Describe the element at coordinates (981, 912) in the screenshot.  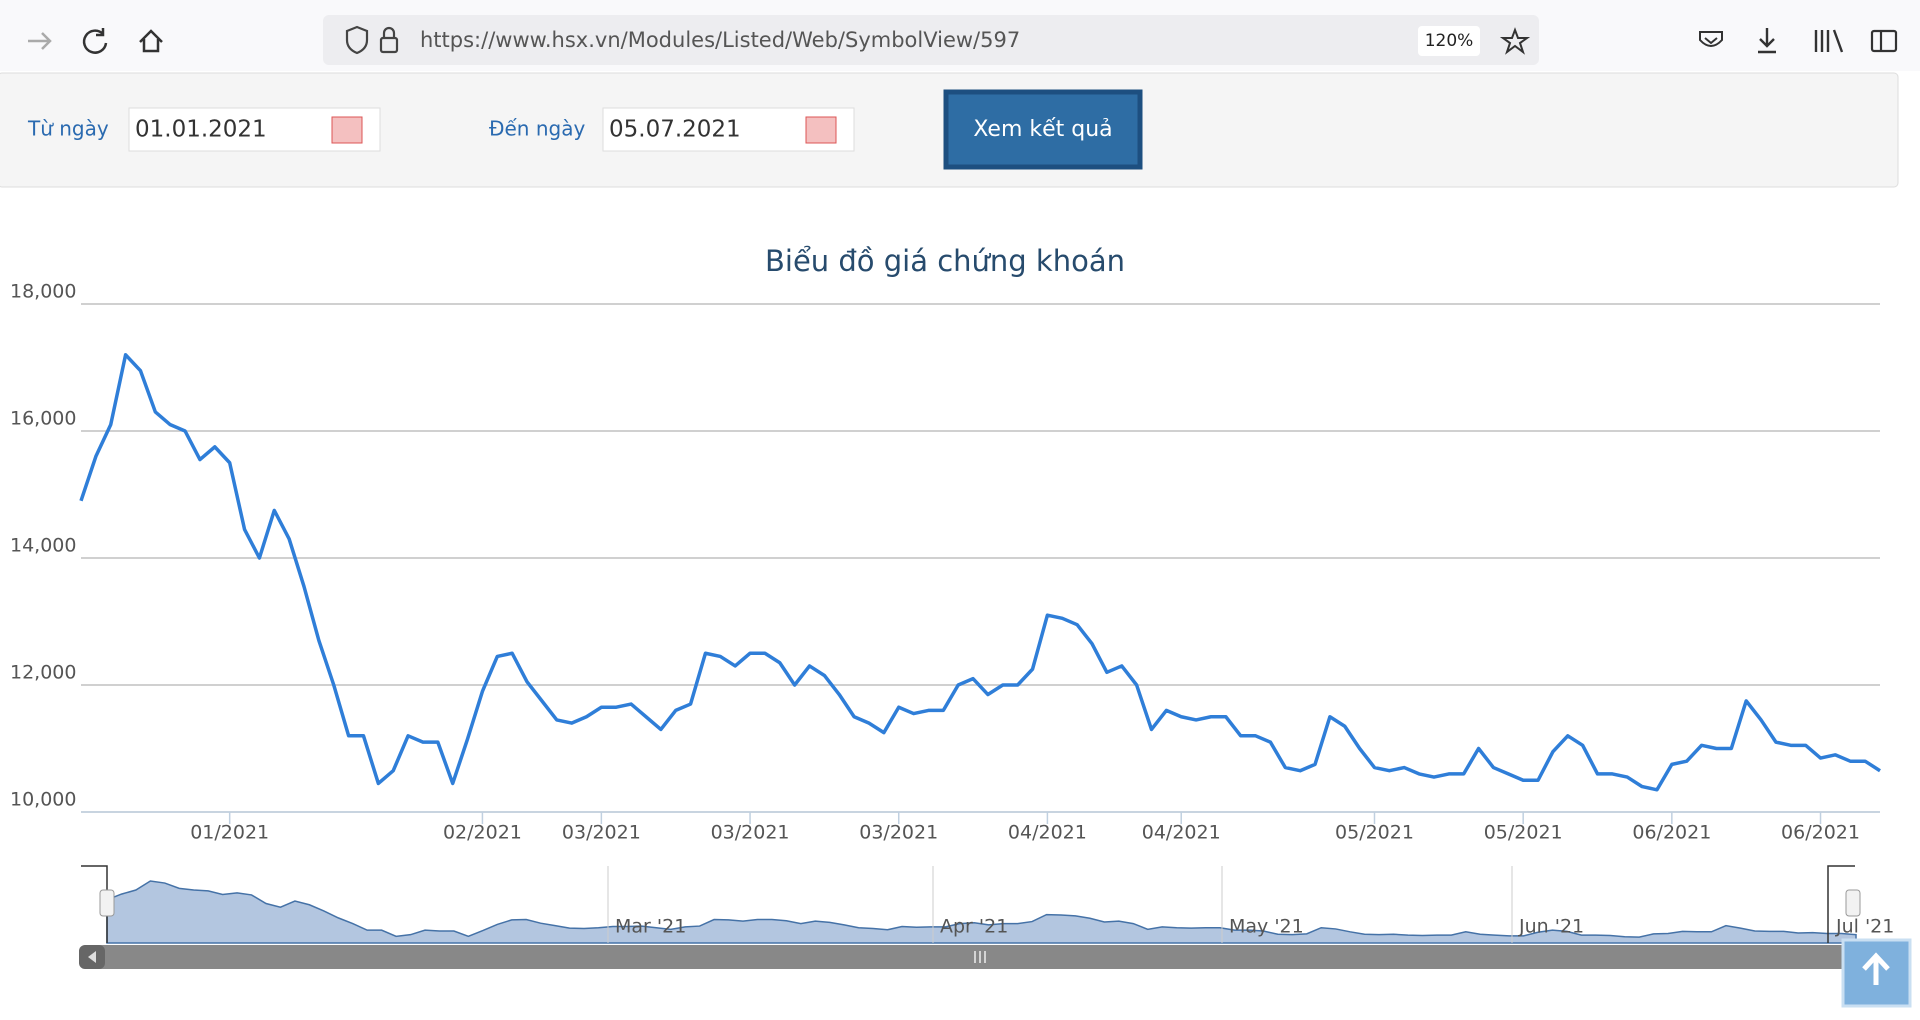
I see `navigator-area` at that location.